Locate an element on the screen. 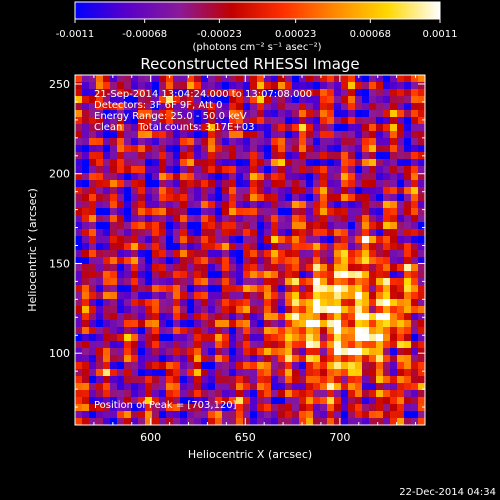 The width and height of the screenshot is (500, 500). colorbar-tick-label: -0.00068 is located at coordinates (144, 34).